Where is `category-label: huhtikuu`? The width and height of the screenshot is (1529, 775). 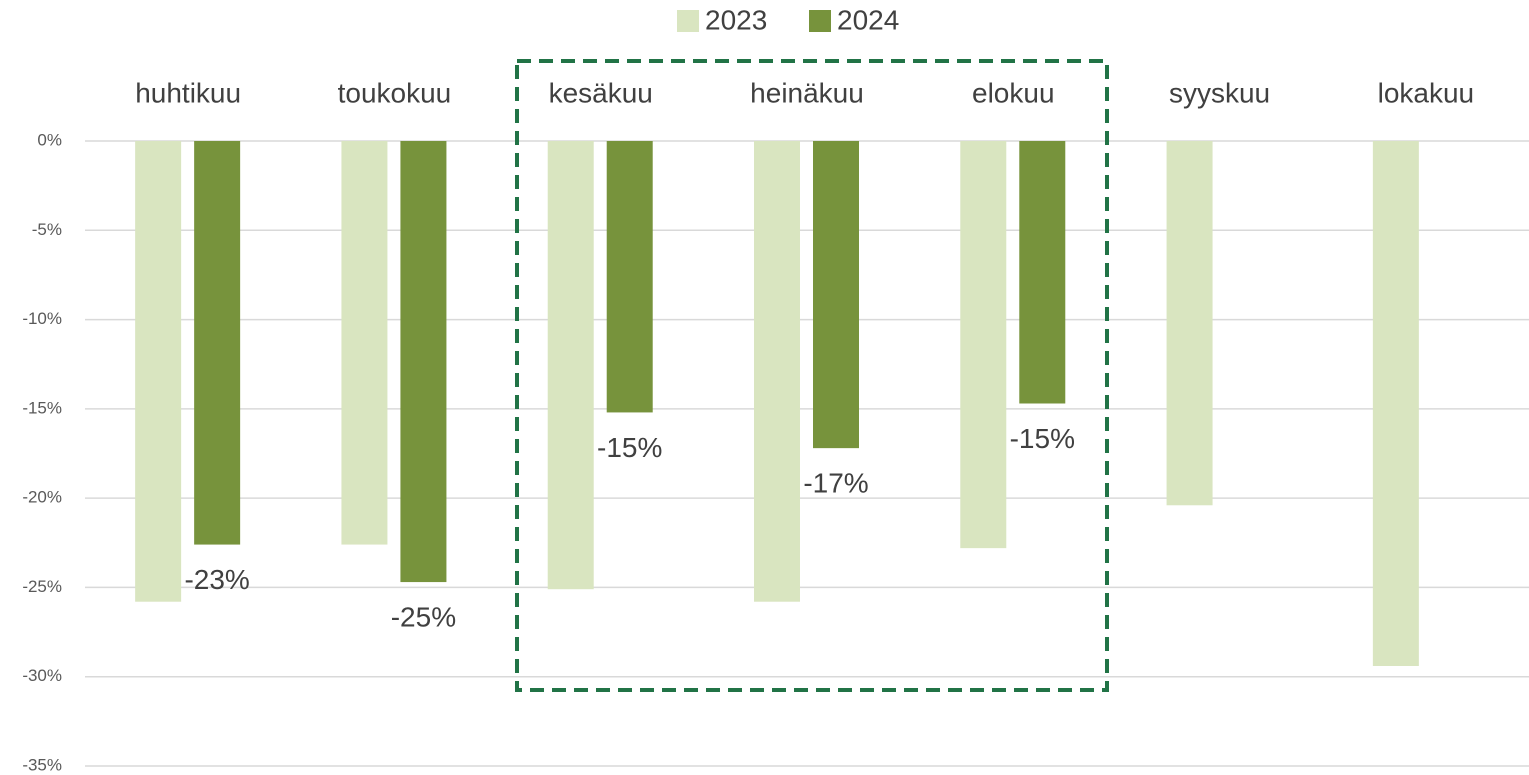
category-label: huhtikuu is located at coordinates (188, 92).